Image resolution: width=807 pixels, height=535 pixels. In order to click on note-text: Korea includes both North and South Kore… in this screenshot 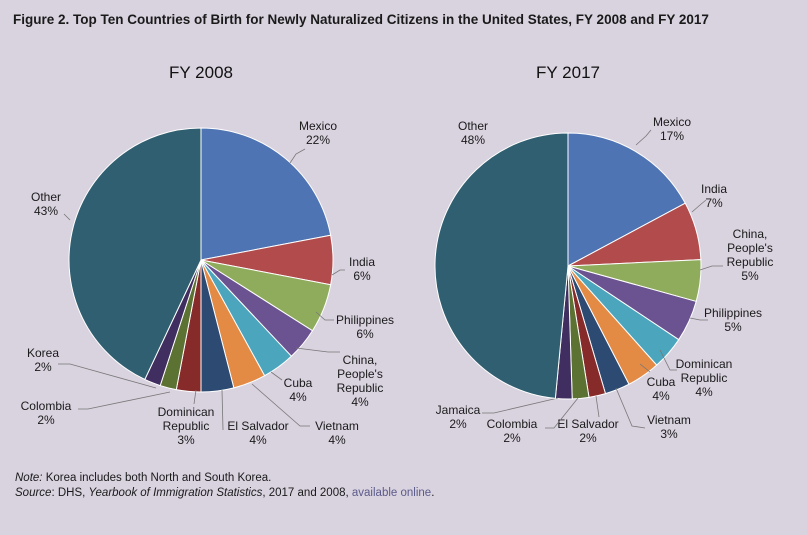, I will do `click(157, 478)`.